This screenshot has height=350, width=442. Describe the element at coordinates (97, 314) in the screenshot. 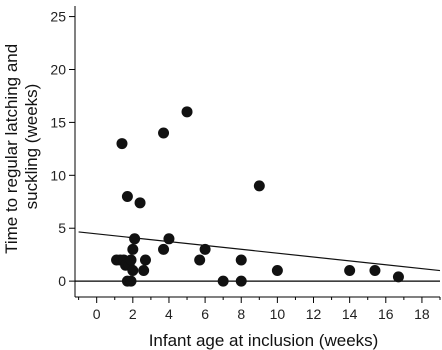

I see `x-tick-label: 0` at that location.